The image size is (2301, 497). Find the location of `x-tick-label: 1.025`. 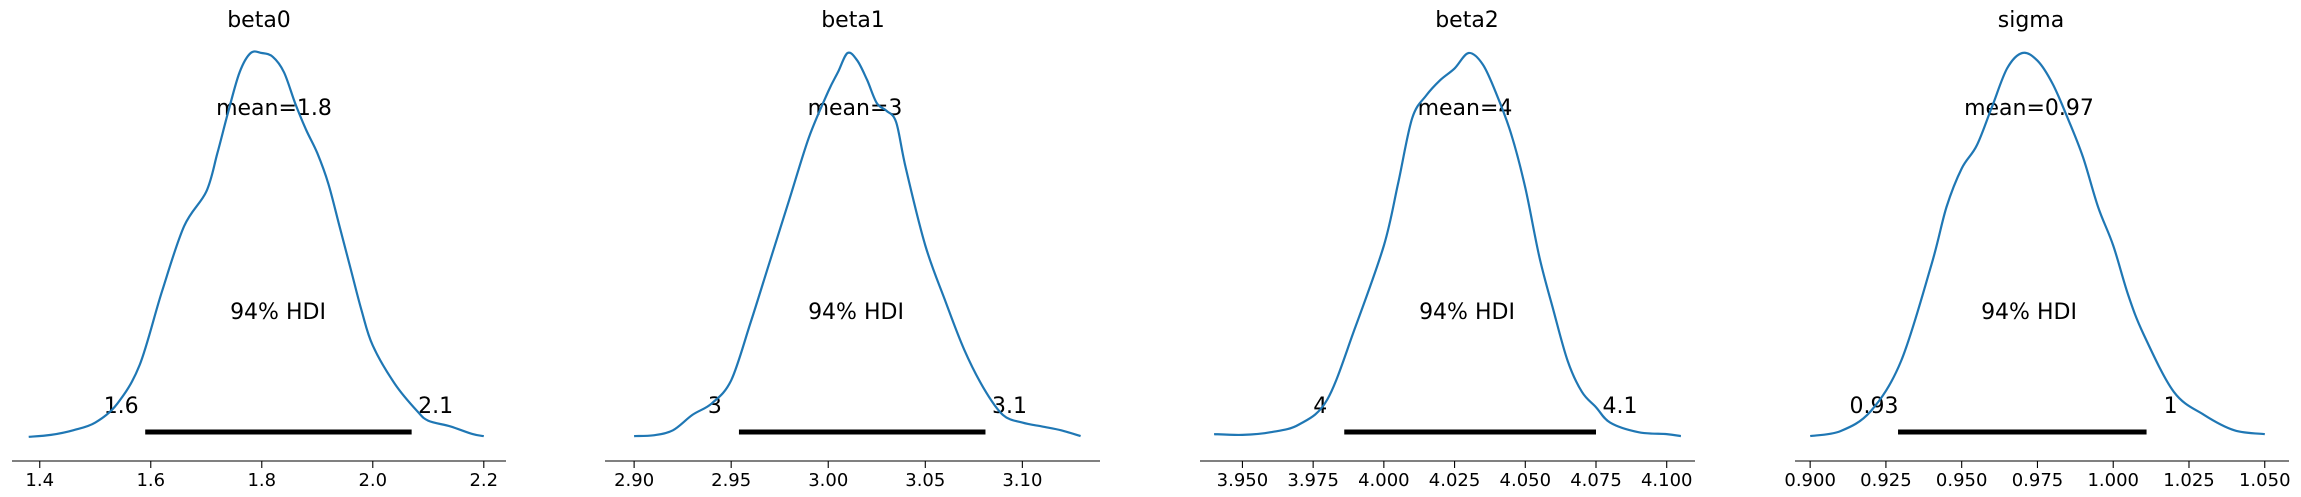

x-tick-label: 1.025 is located at coordinates (2189, 480).